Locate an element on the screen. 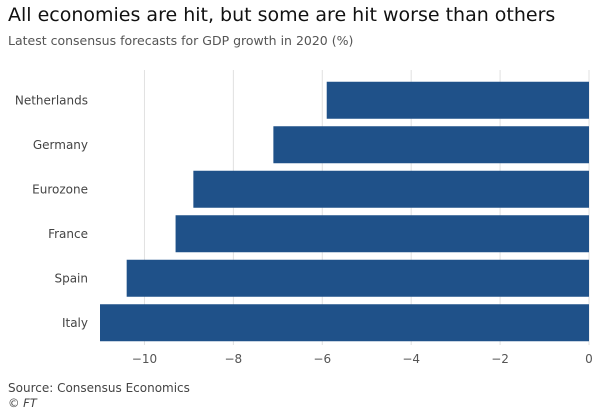 Image resolution: width=607 pixels, height=415 pixels. category-label-germany: Germany is located at coordinates (60, 145).